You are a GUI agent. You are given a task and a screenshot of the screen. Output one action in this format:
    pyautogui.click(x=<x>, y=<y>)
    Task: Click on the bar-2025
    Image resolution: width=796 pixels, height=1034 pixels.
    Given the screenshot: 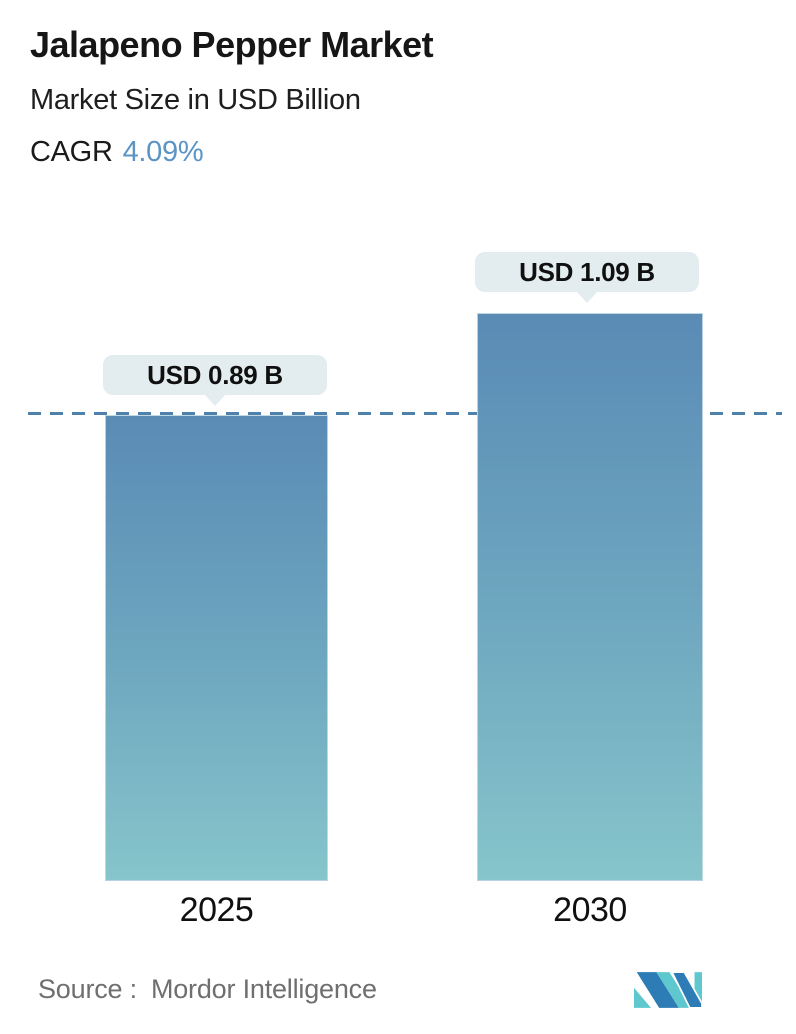 What is the action you would take?
    pyautogui.click(x=216, y=648)
    